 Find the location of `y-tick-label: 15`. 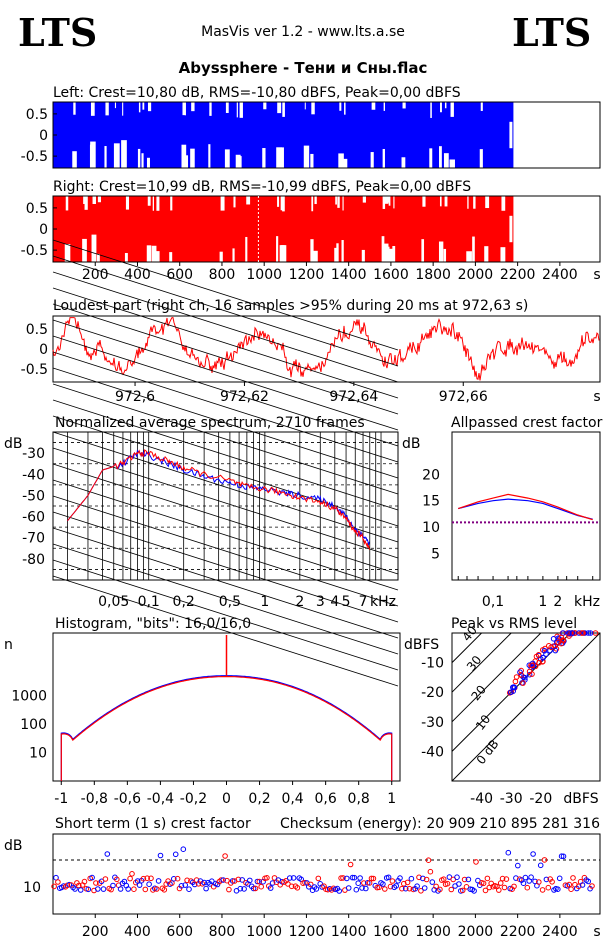

y-tick-label: 15 is located at coordinates (431, 502).